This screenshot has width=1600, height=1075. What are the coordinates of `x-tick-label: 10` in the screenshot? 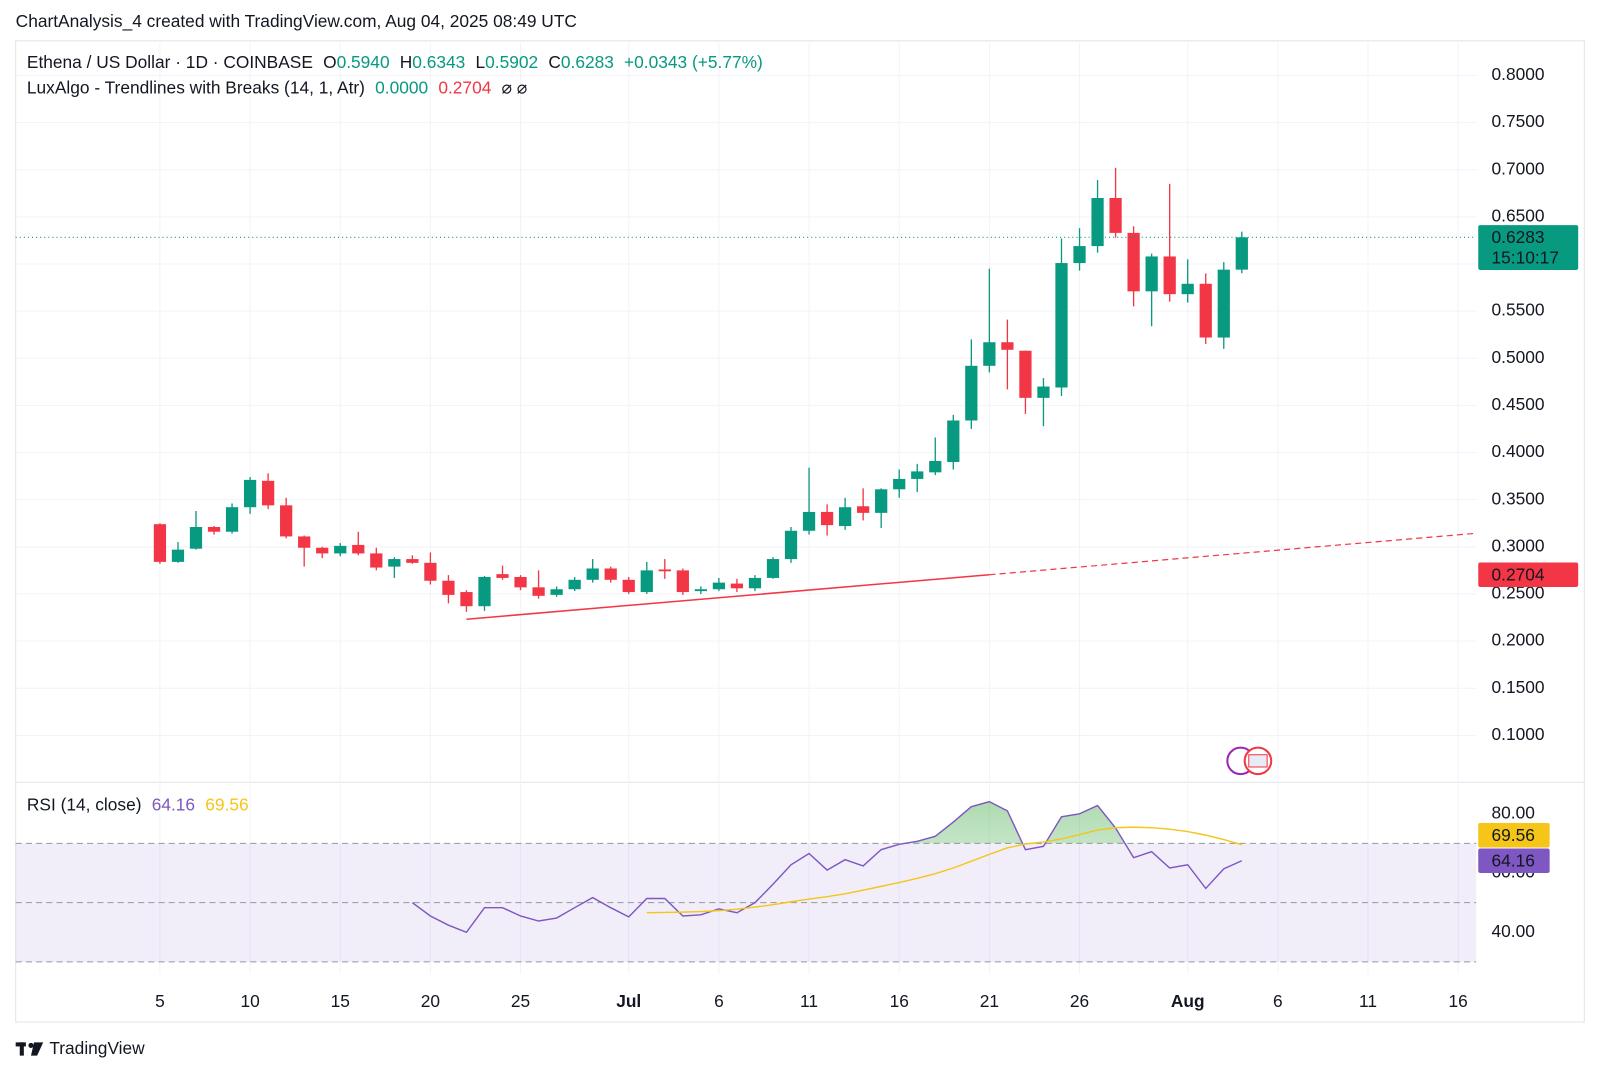 It's located at (249, 1001).